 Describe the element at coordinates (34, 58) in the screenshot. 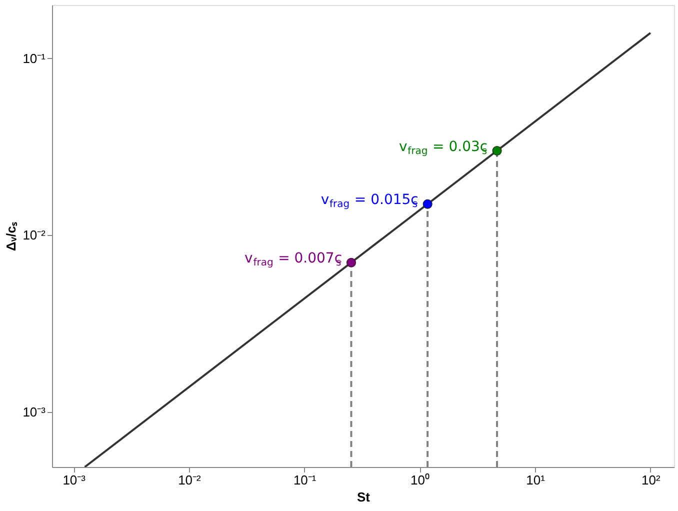

I see `y-tick-label: 10⁻¹` at that location.